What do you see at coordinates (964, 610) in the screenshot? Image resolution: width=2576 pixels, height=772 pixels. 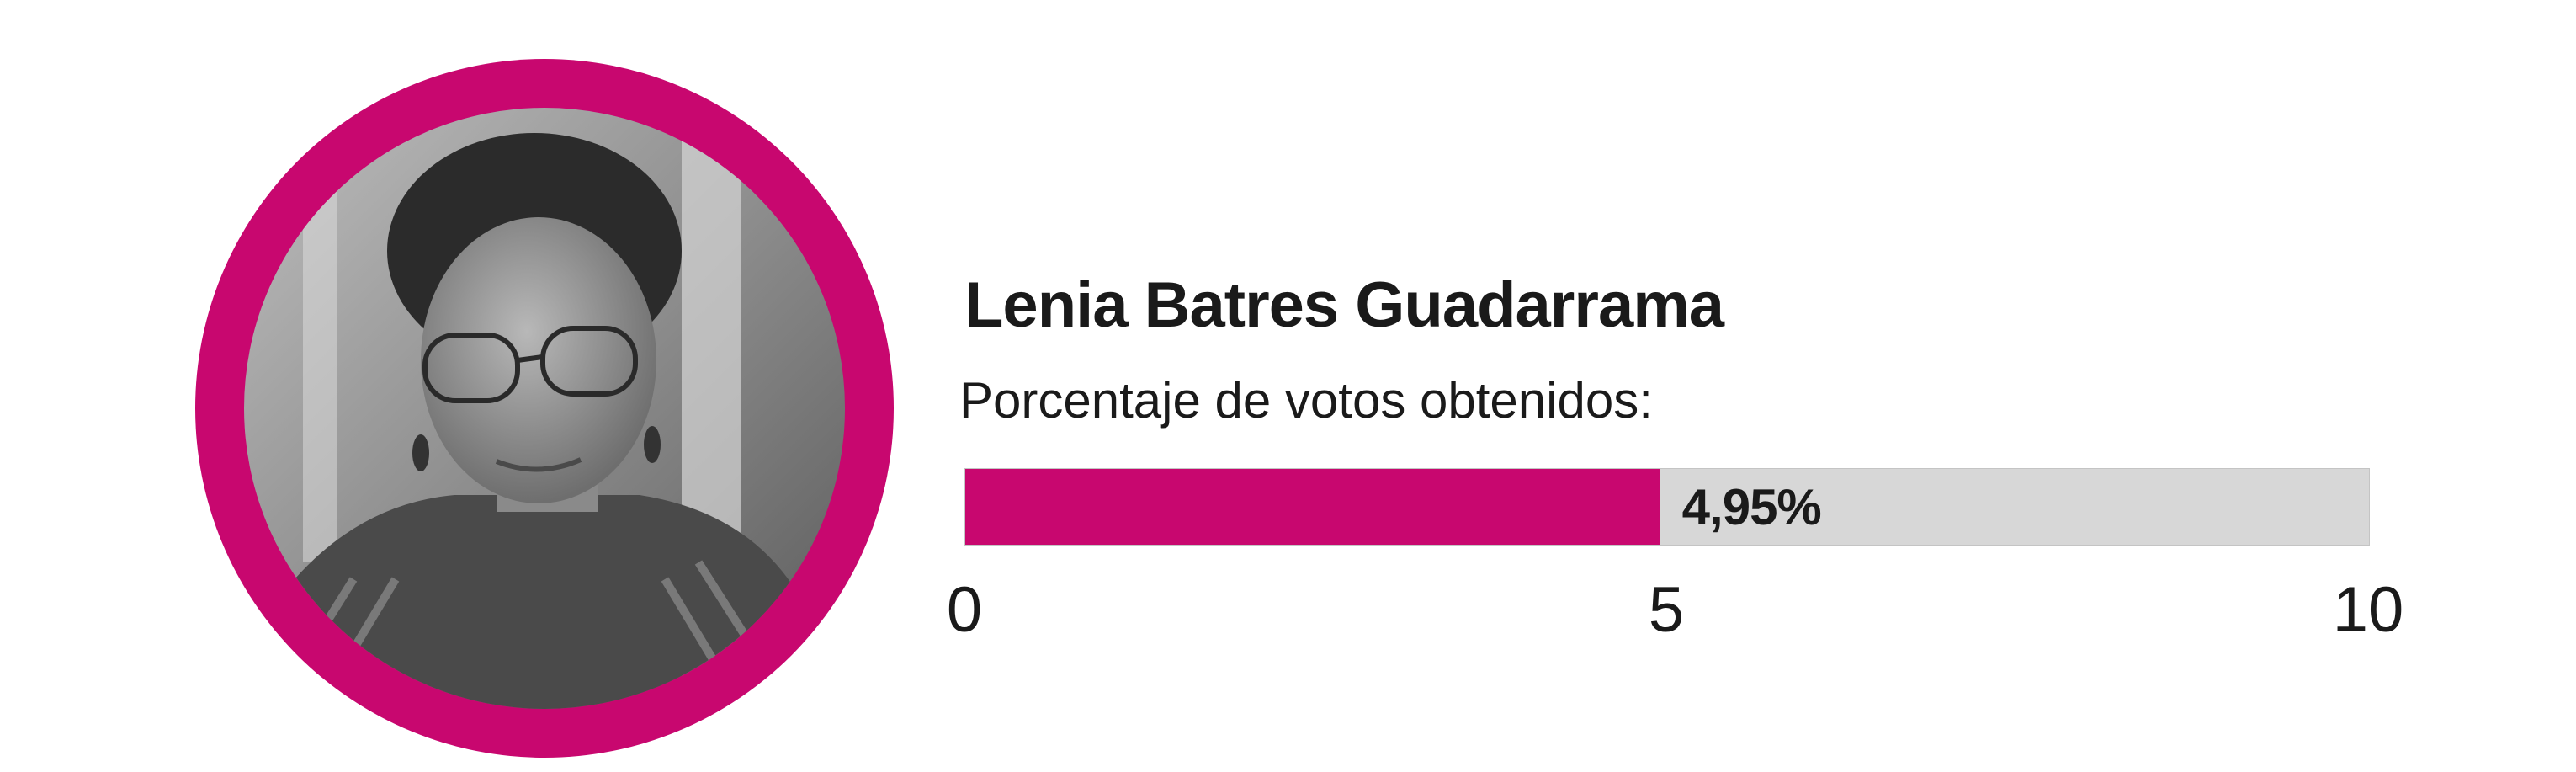 I see `axis-tick-label: 0` at bounding box center [964, 610].